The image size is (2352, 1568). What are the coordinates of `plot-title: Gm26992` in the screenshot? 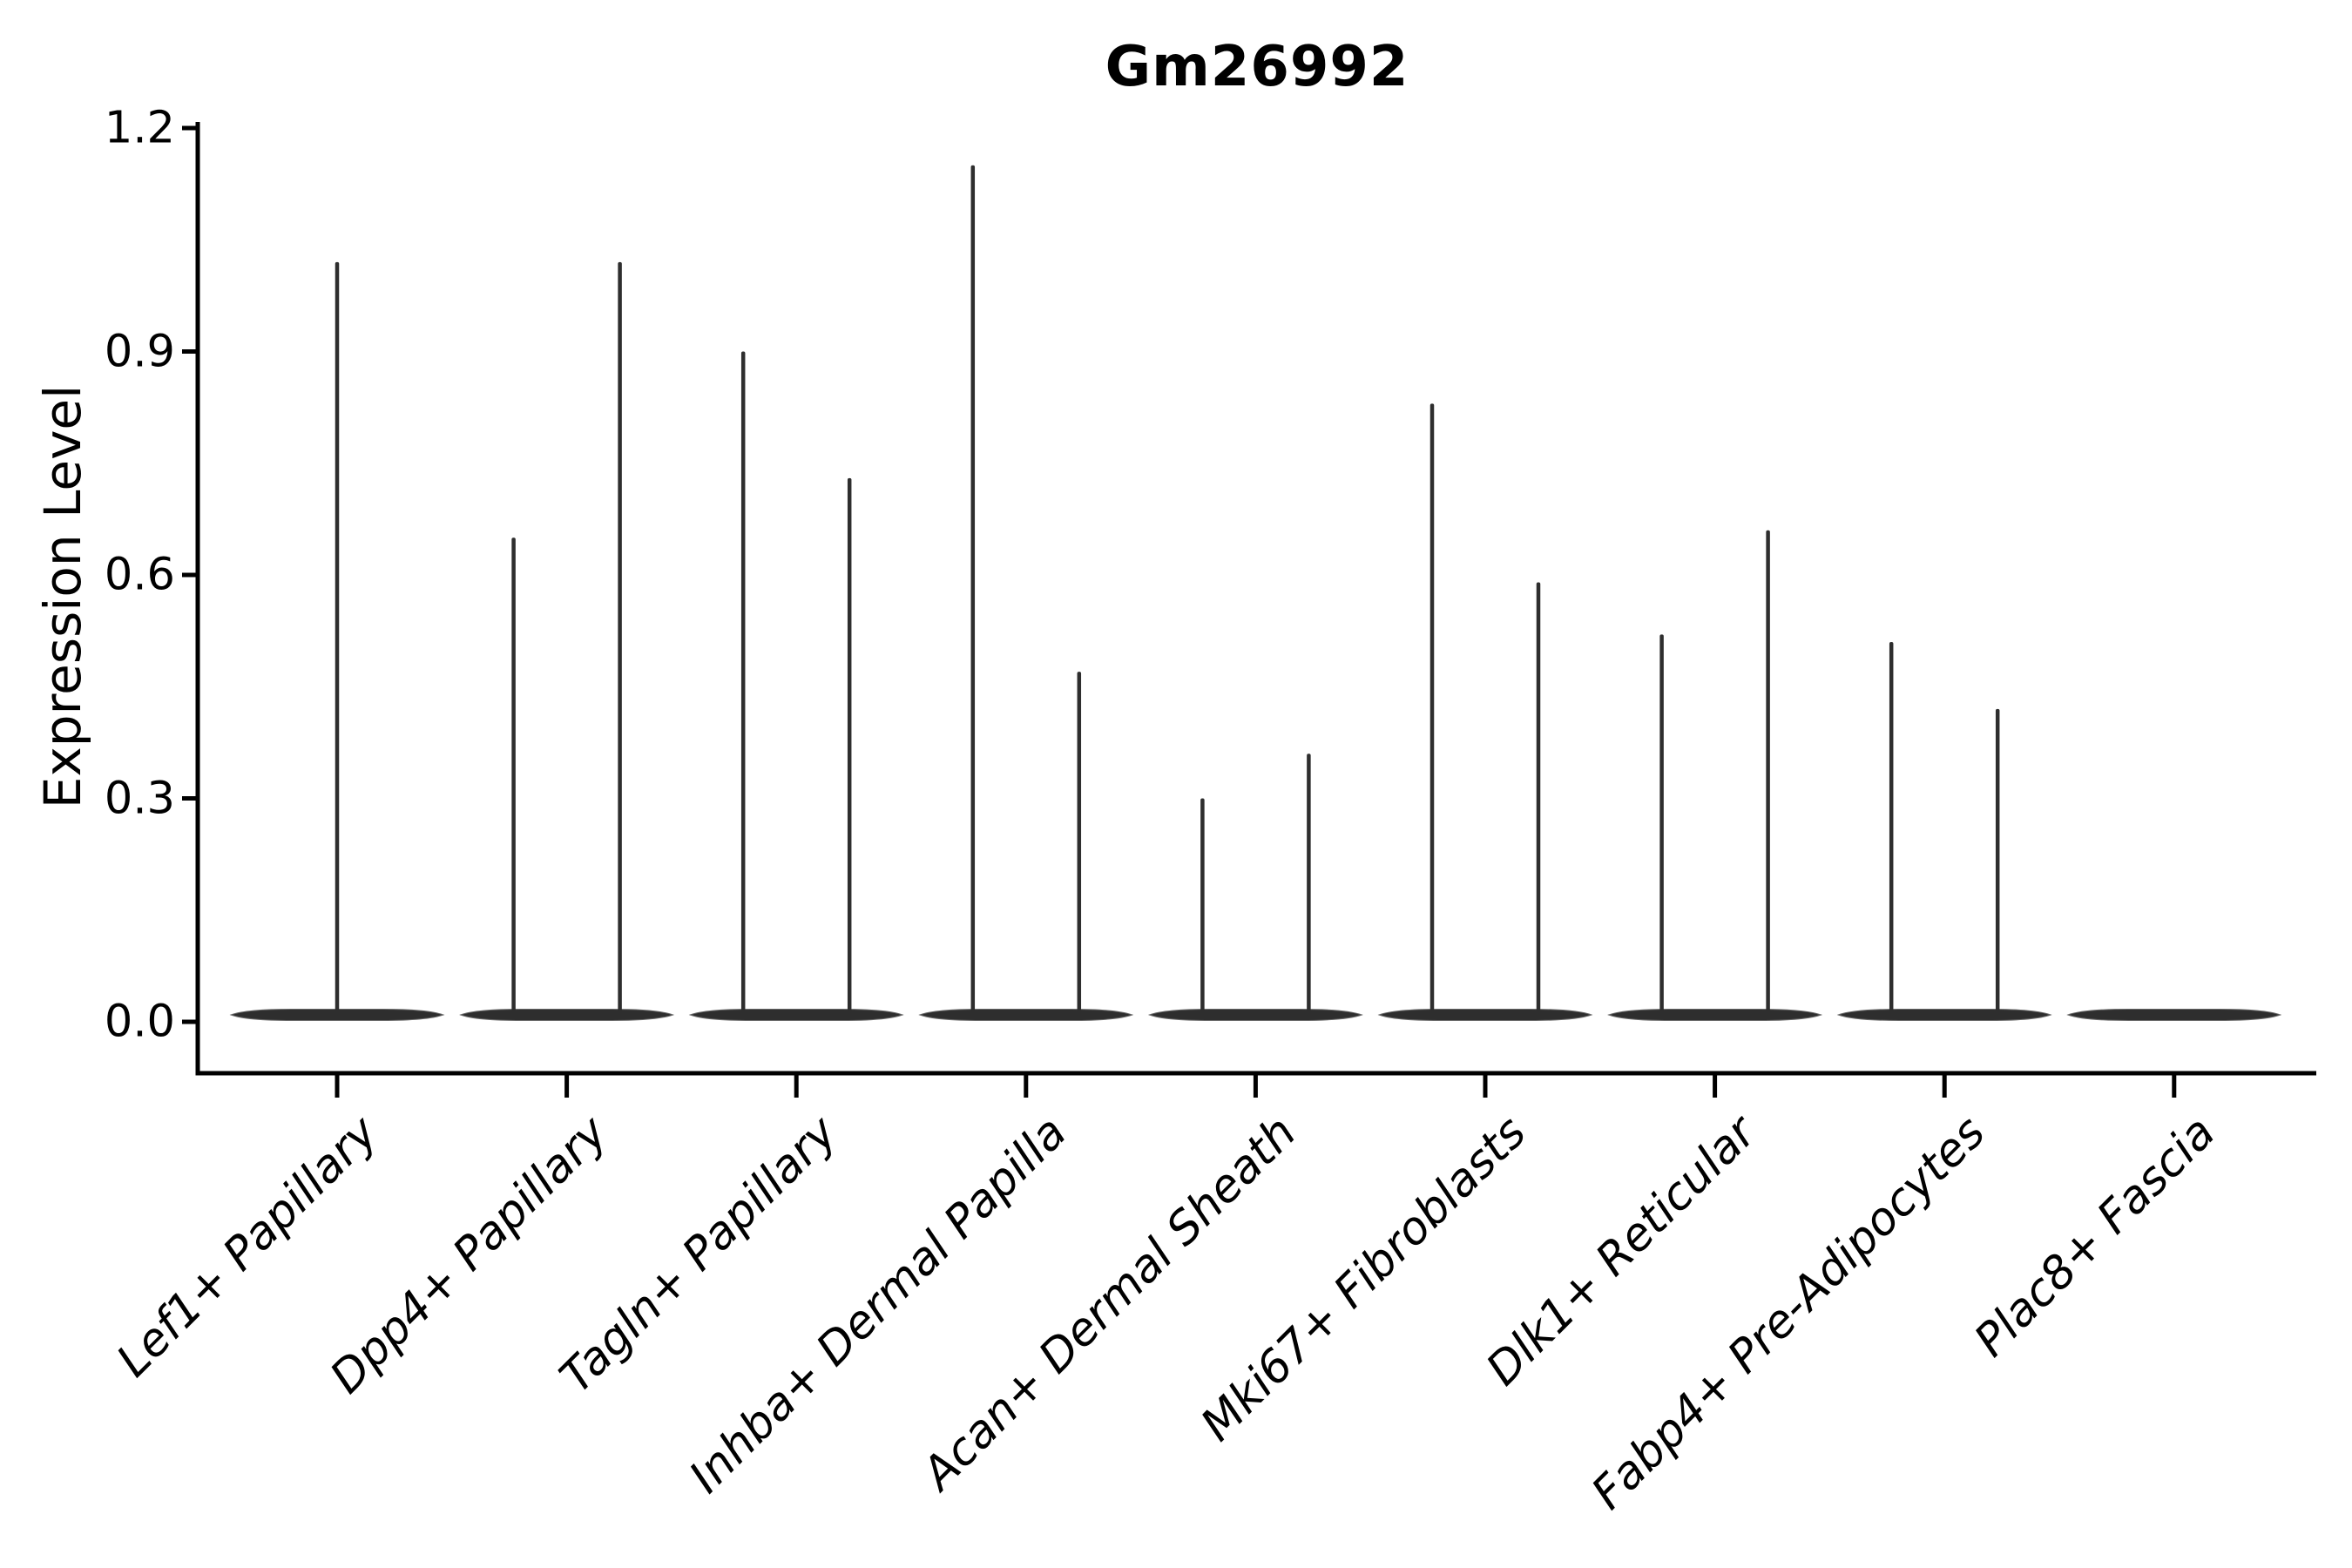 It's located at (1257, 67).